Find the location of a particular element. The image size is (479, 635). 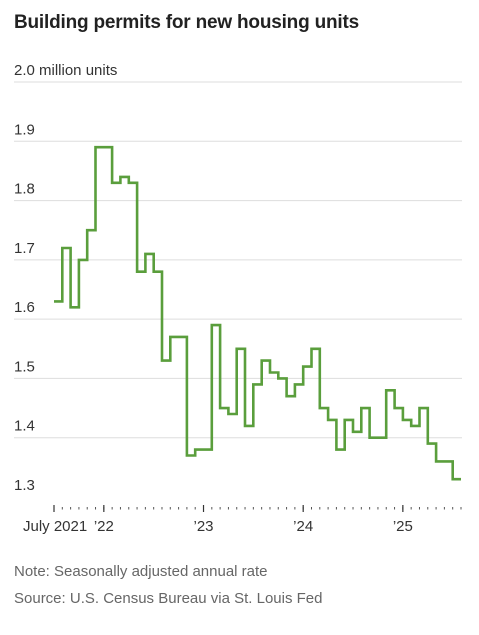

y-tick-label: 1.9 is located at coordinates (24, 129).